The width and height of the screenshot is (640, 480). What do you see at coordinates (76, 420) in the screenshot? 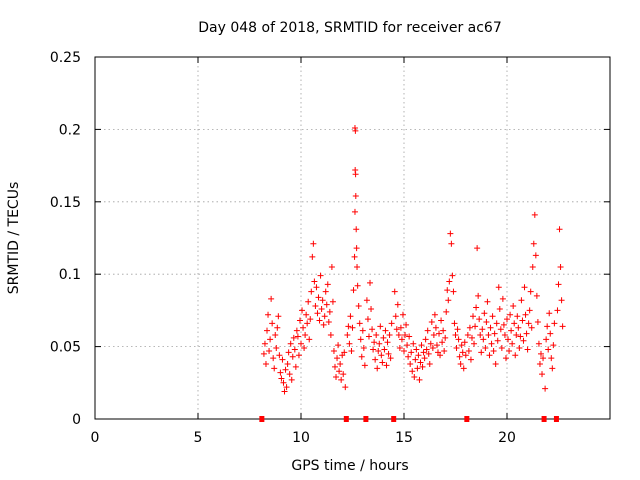
I see `y-tick-label: 0` at bounding box center [76, 420].